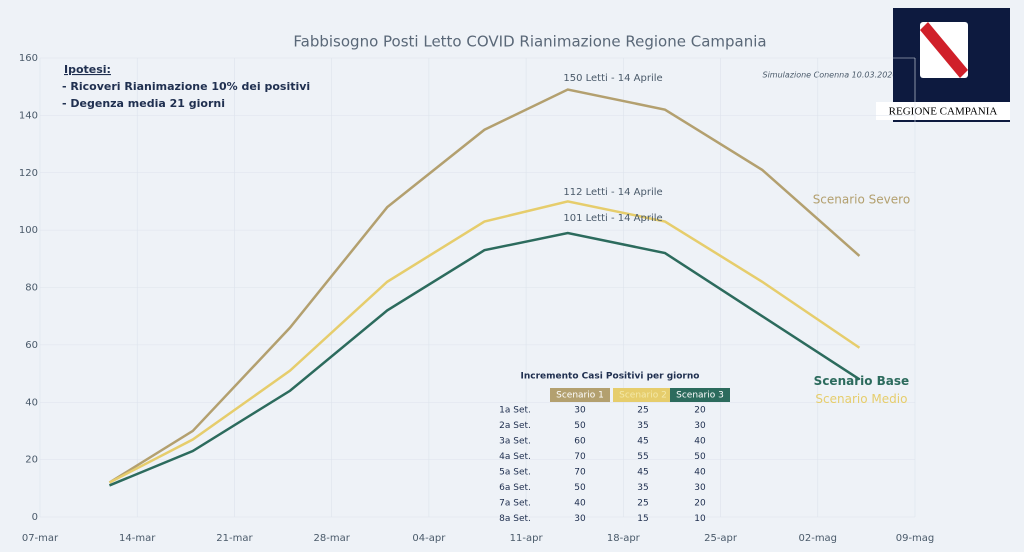 This screenshot has height=552, width=1024. I want to click on subtitle: Simulazione Conenna 10.03.2020, so click(829, 75).